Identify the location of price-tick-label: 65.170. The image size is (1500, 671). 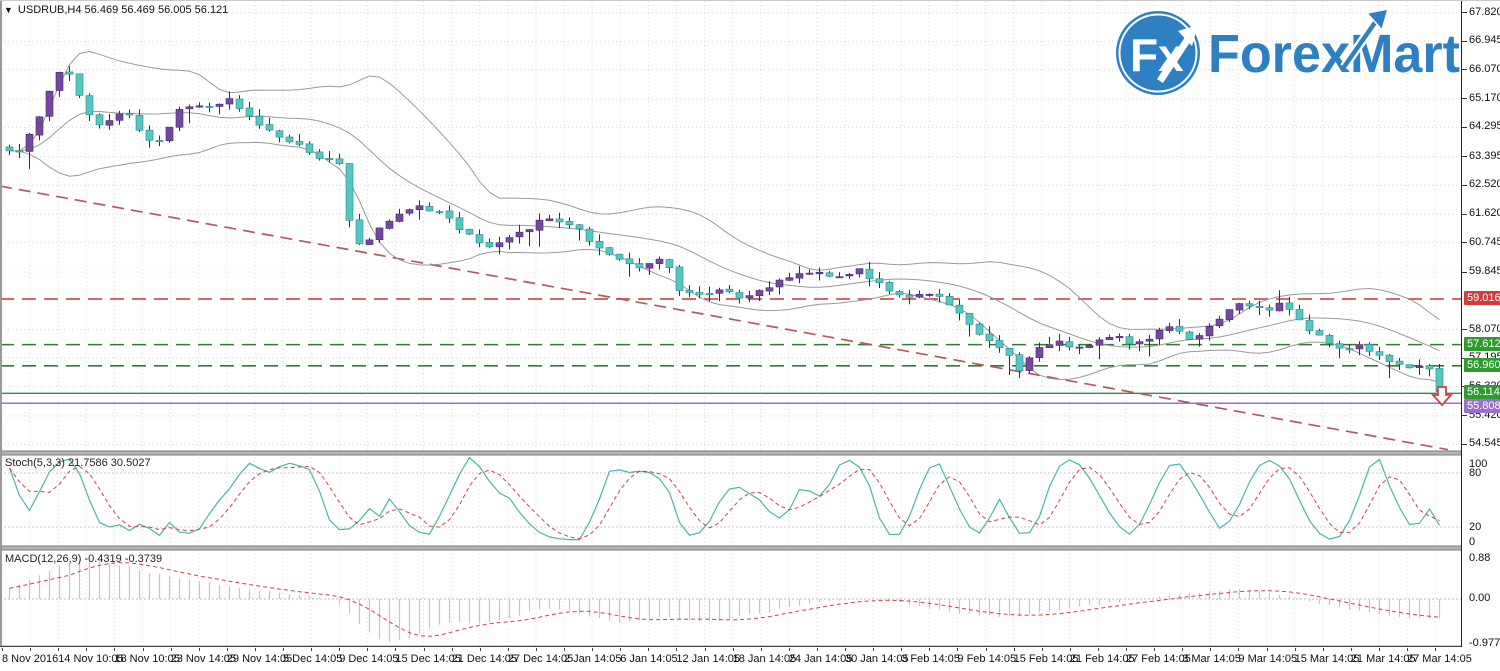
(1484, 97).